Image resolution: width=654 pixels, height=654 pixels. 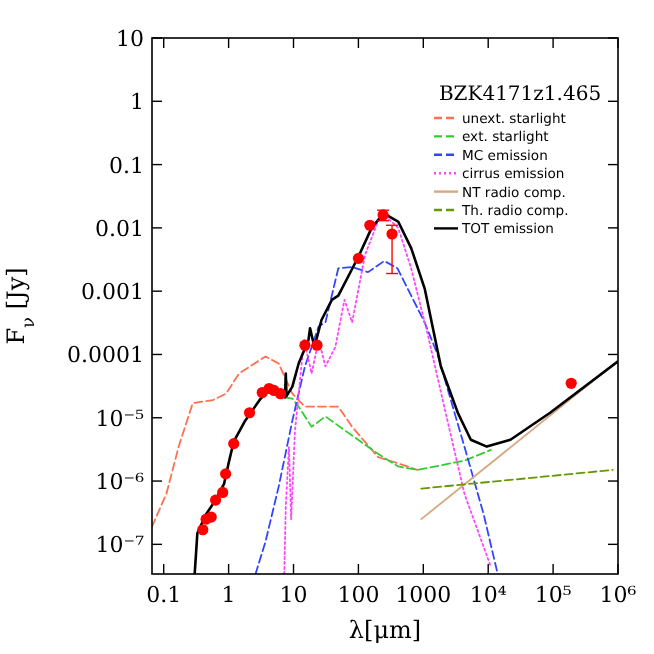 What do you see at coordinates (130, 39) in the screenshot?
I see `y-tick-label: 10` at bounding box center [130, 39].